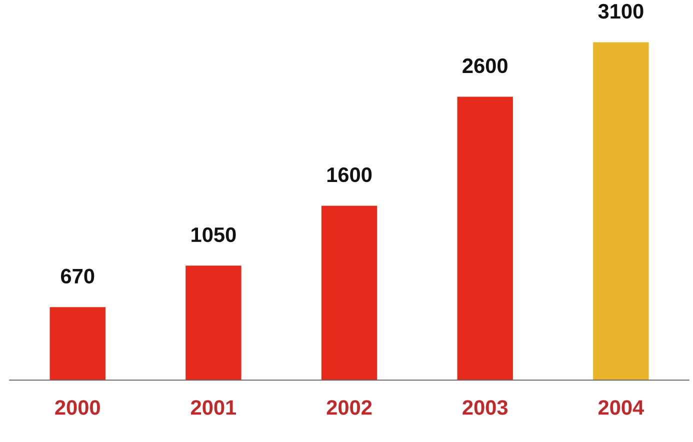 The width and height of the screenshot is (693, 442). I want to click on data-label: 1600, so click(349, 174).